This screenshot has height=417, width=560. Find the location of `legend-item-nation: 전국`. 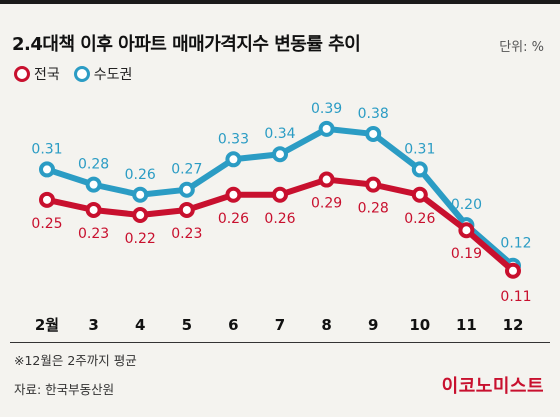

legend-item-nation: 전국 is located at coordinates (37, 74).